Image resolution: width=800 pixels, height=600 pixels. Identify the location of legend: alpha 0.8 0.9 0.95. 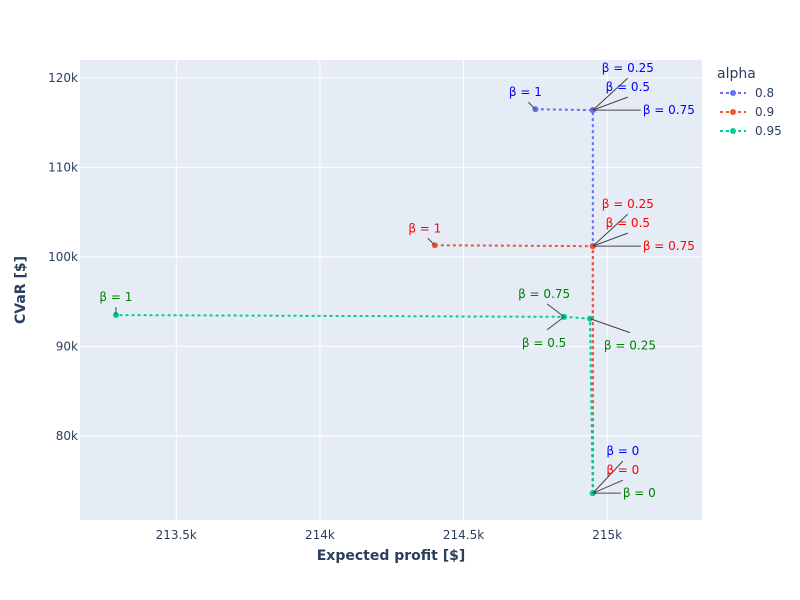
(749, 102).